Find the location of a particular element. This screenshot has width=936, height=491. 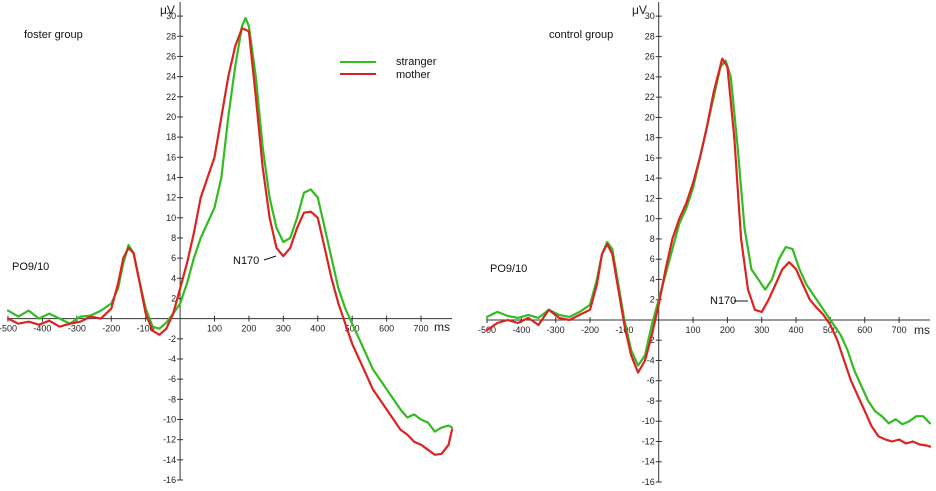

panel-title: foster group is located at coordinates (53, 35).